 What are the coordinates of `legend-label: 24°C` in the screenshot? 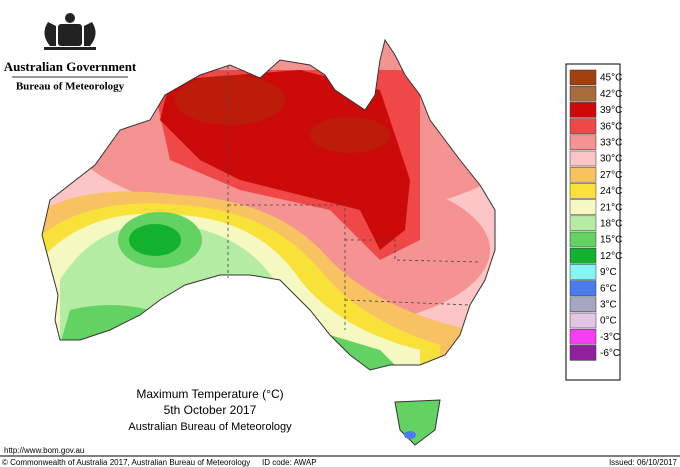 It's located at (611, 191).